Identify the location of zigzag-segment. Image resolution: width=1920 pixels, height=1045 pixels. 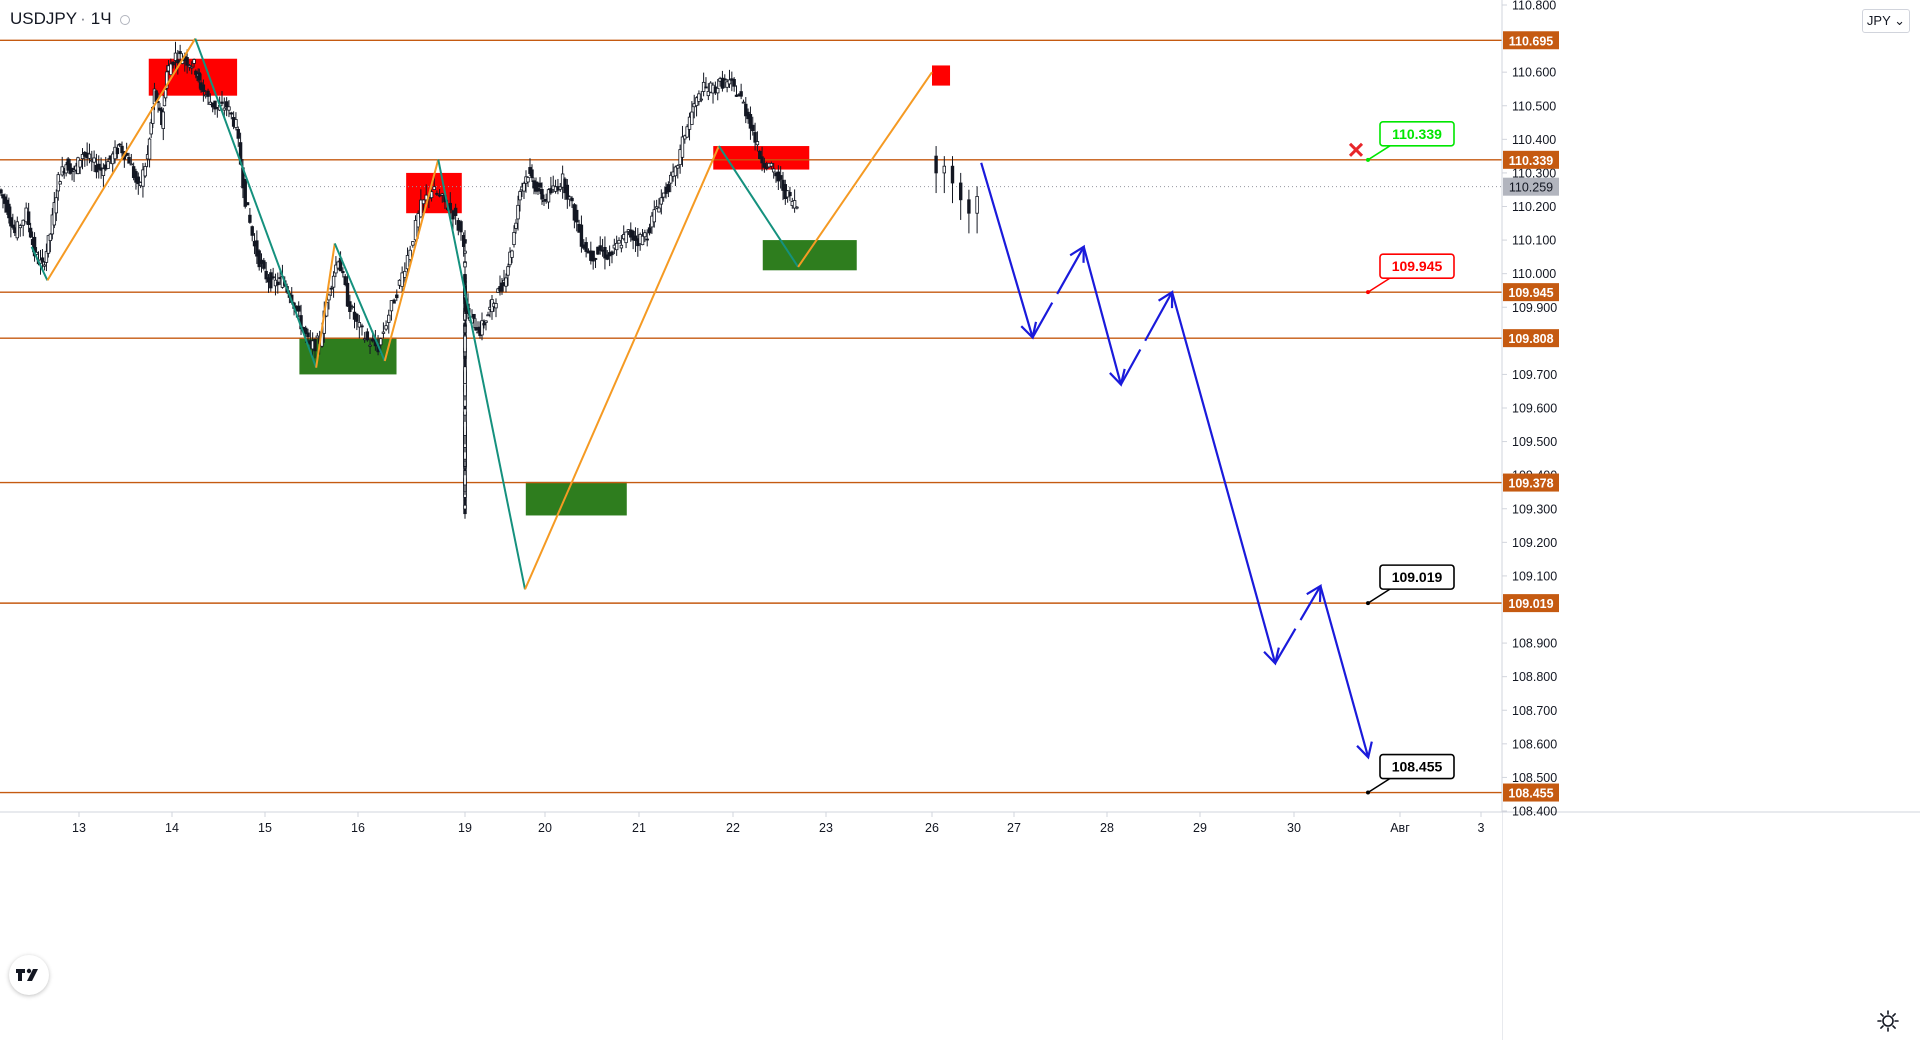
(865, 169).